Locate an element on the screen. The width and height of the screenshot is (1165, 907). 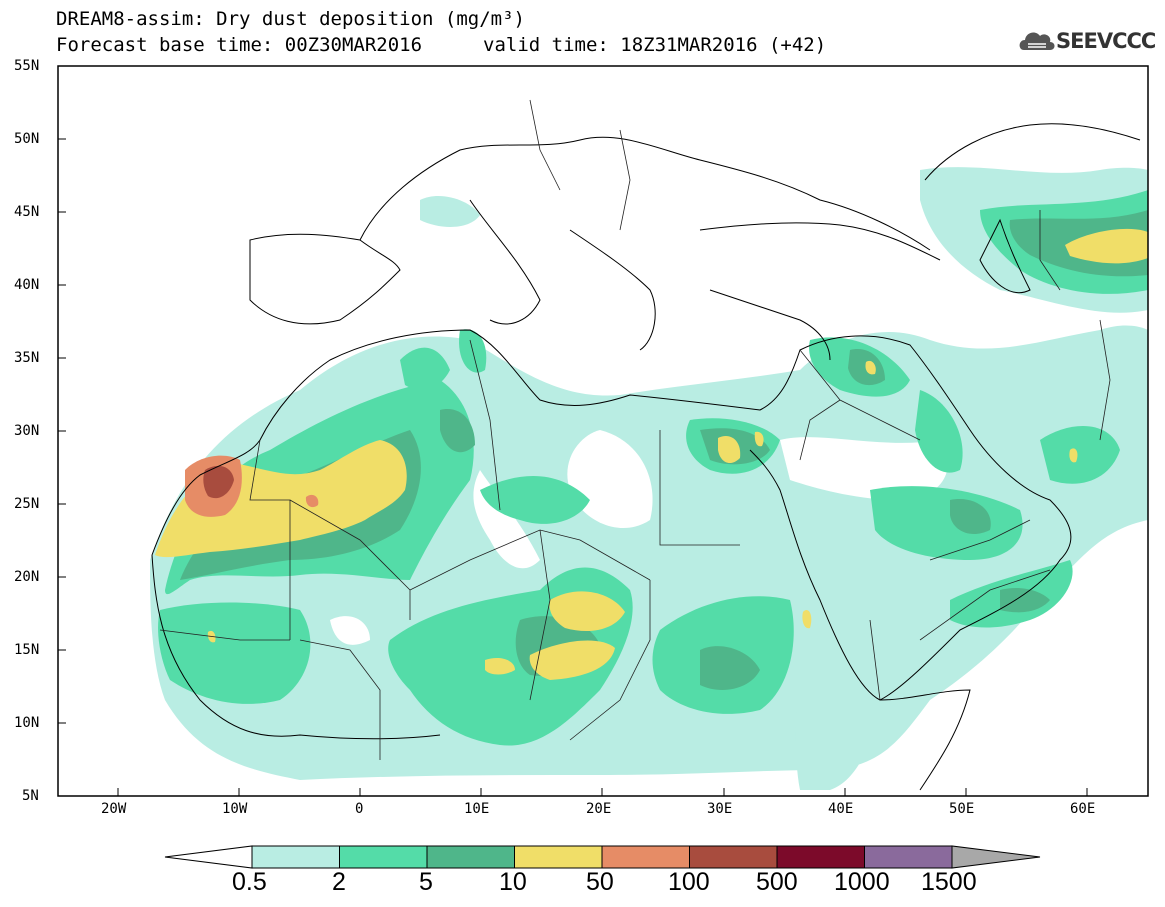
colorbar-label: 5 is located at coordinates (426, 882).